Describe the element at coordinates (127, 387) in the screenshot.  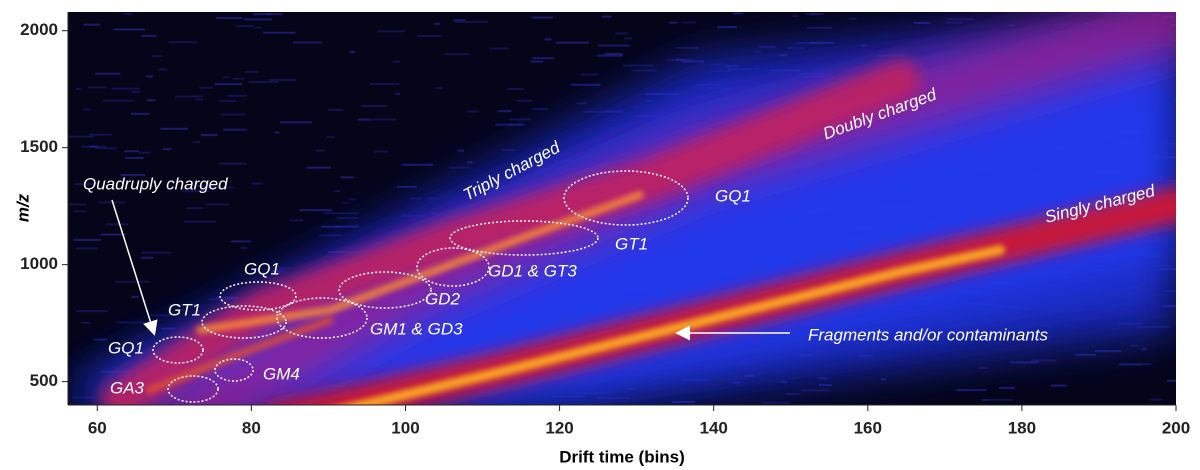
I see `annotation: GA3` at that location.